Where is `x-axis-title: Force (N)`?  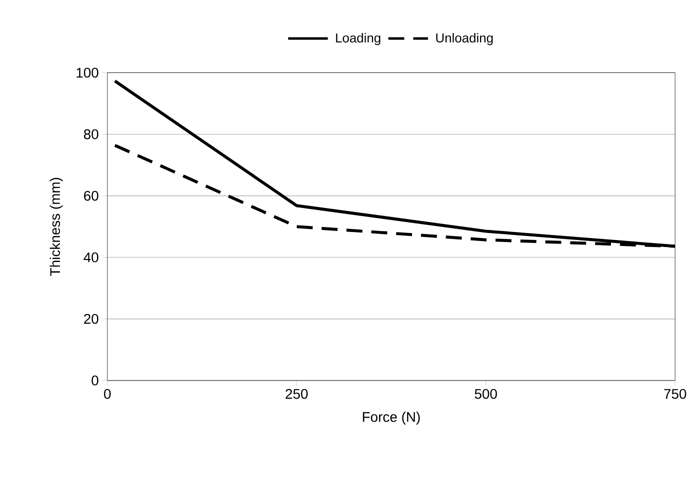 x-axis-title: Force (N) is located at coordinates (391, 418).